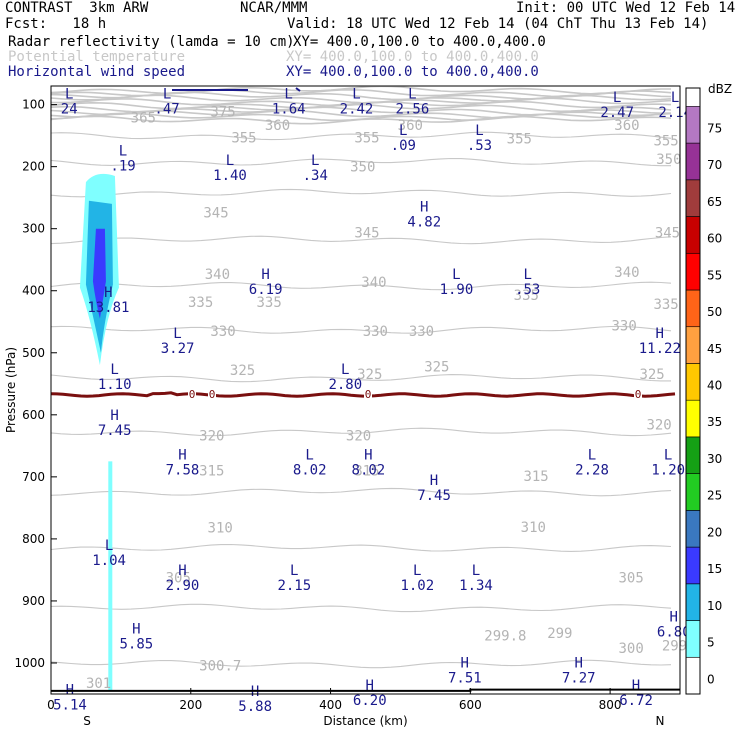  Describe the element at coordinates (136, 644) in the screenshot. I see `wind-extremum-value: 5.85` at that location.